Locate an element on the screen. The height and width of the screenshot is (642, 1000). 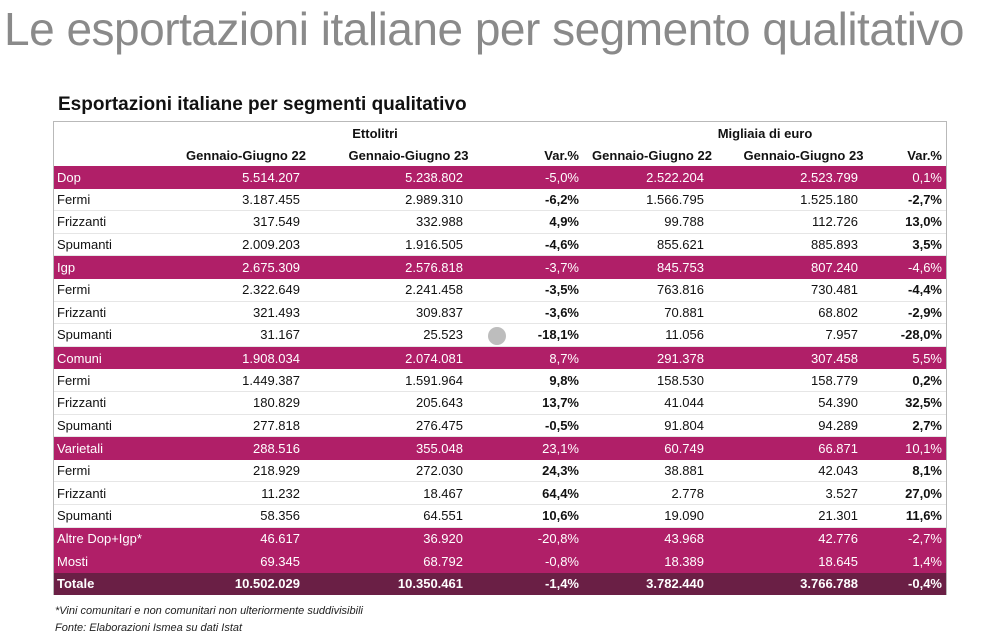
cell-hl-2023: 2.074.081 is located at coordinates (434, 358).